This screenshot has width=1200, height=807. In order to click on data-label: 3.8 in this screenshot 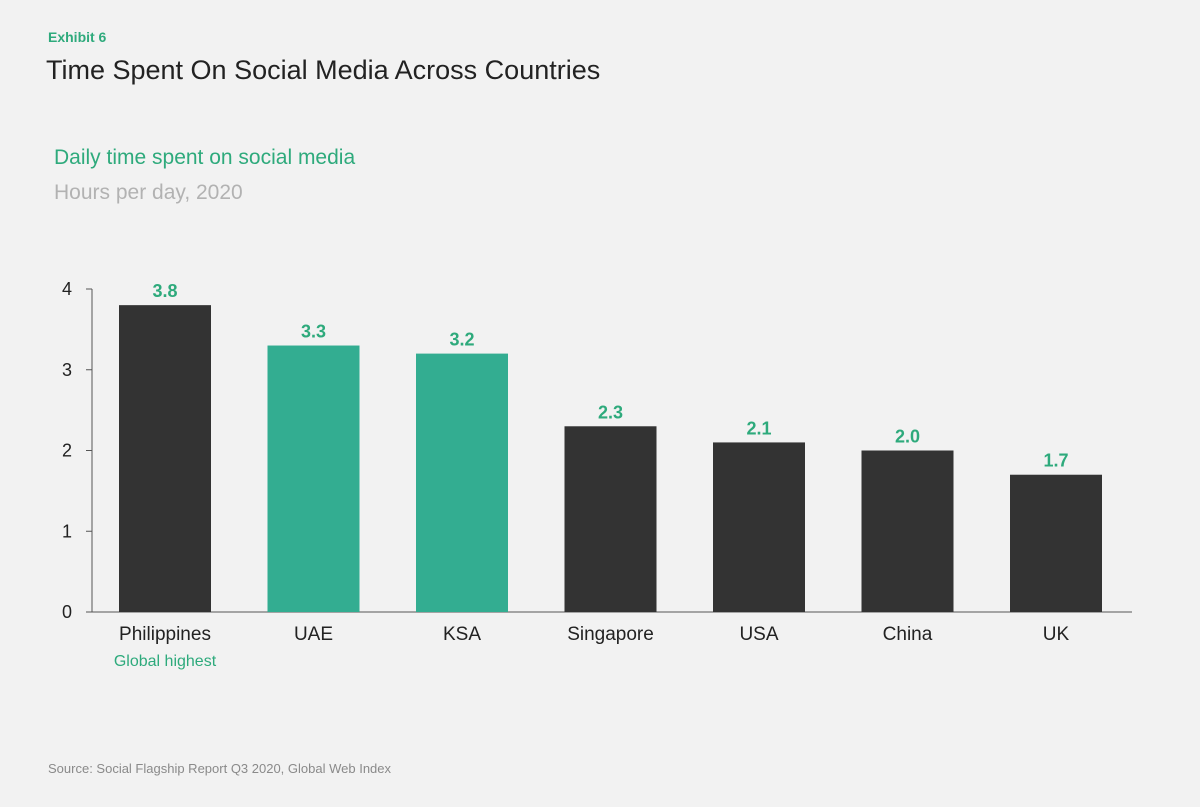, I will do `click(164, 291)`.